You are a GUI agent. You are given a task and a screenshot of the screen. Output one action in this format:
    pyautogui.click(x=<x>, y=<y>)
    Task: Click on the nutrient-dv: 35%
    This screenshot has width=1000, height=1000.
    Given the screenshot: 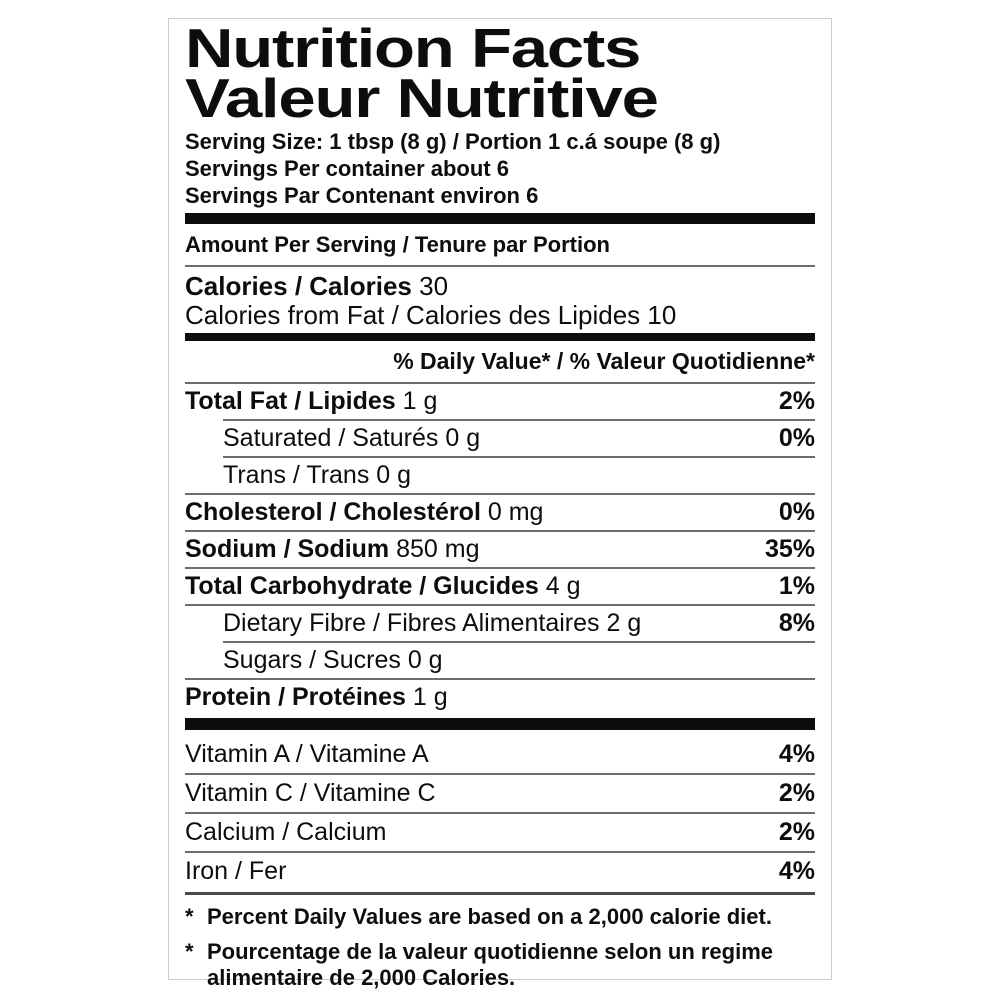 What is the action you would take?
    pyautogui.click(x=789, y=549)
    